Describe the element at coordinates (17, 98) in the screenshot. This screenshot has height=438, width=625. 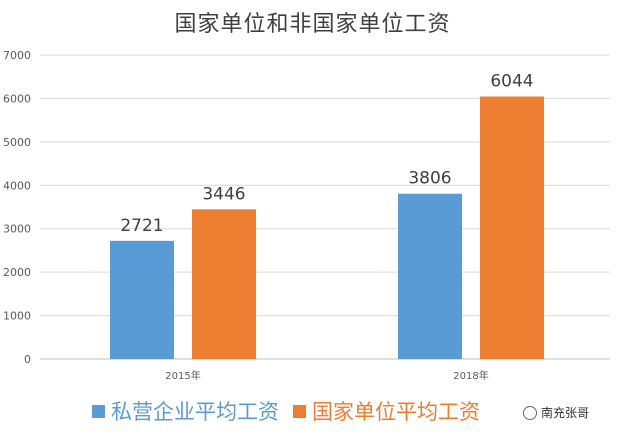
I see `y-tick-label: 6000` at that location.